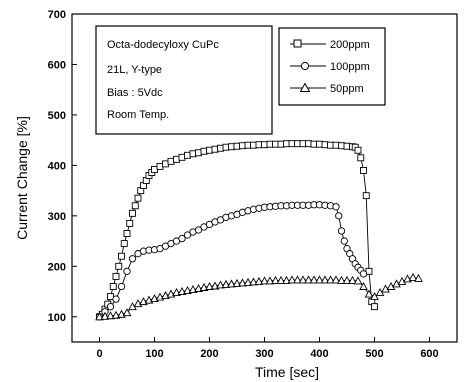 This screenshot has width=469, height=382. I want to click on info-line-4: Room Temp., so click(138, 115).